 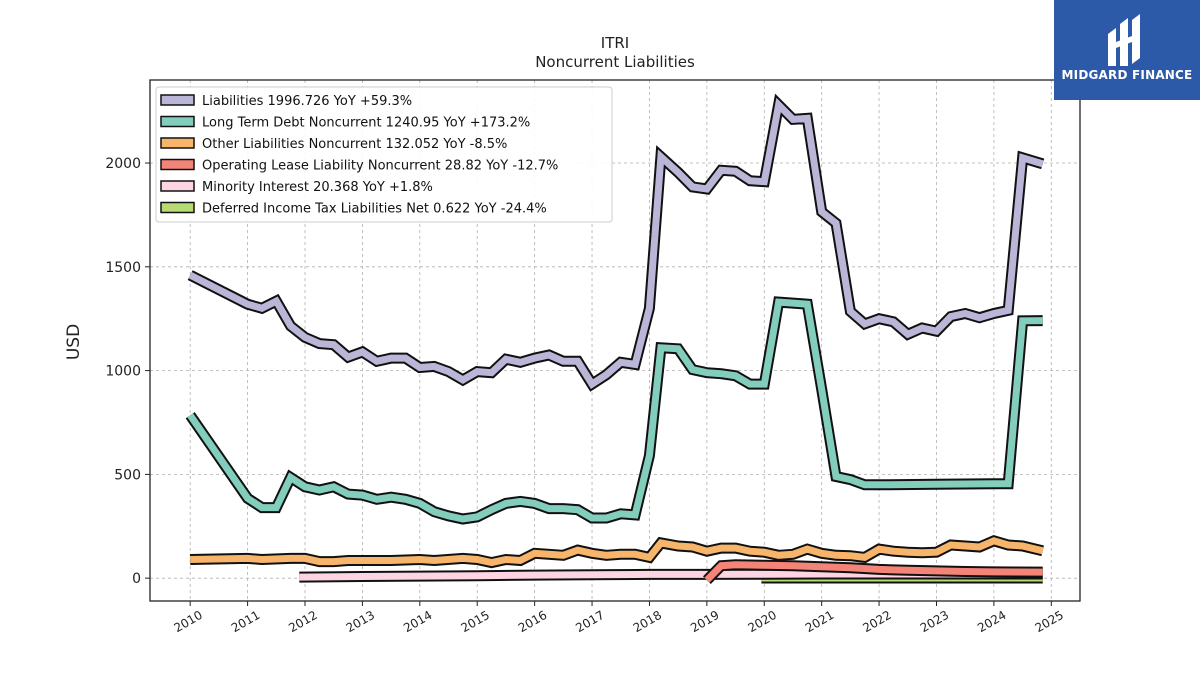 What do you see at coordinates (589, 621) in the screenshot?
I see `x-tick-label: 2017` at bounding box center [589, 621].